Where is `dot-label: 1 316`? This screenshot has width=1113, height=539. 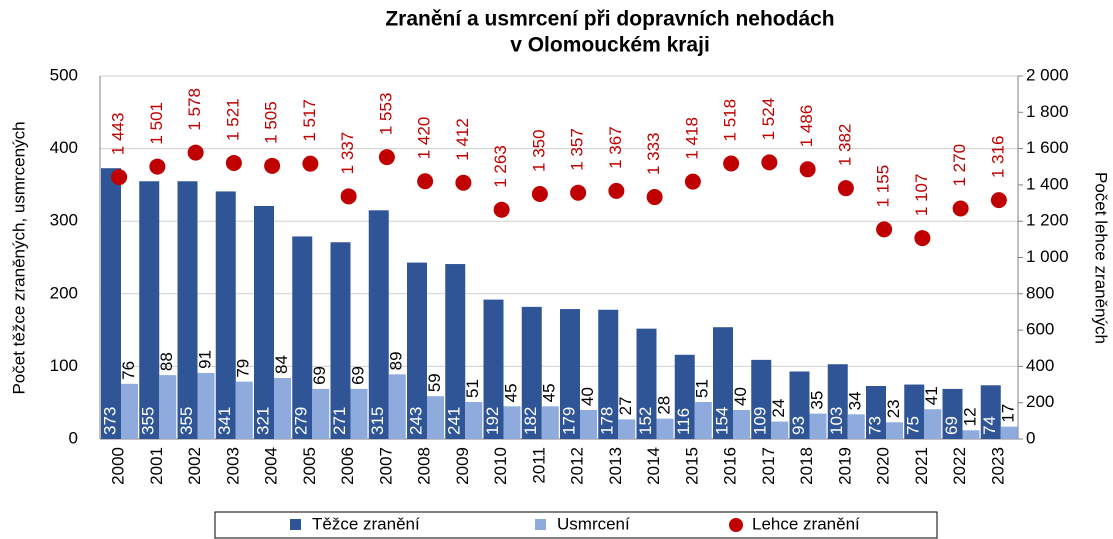 dot-label: 1 316 is located at coordinates (997, 157).